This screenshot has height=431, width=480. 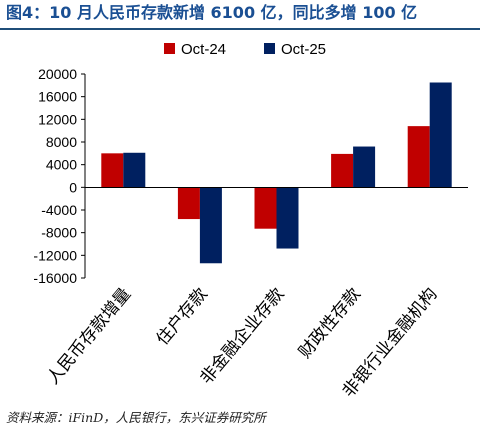 What do you see at coordinates (89, 336) in the screenshot?
I see `x-category-label: 人民币存款增量` at bounding box center [89, 336].